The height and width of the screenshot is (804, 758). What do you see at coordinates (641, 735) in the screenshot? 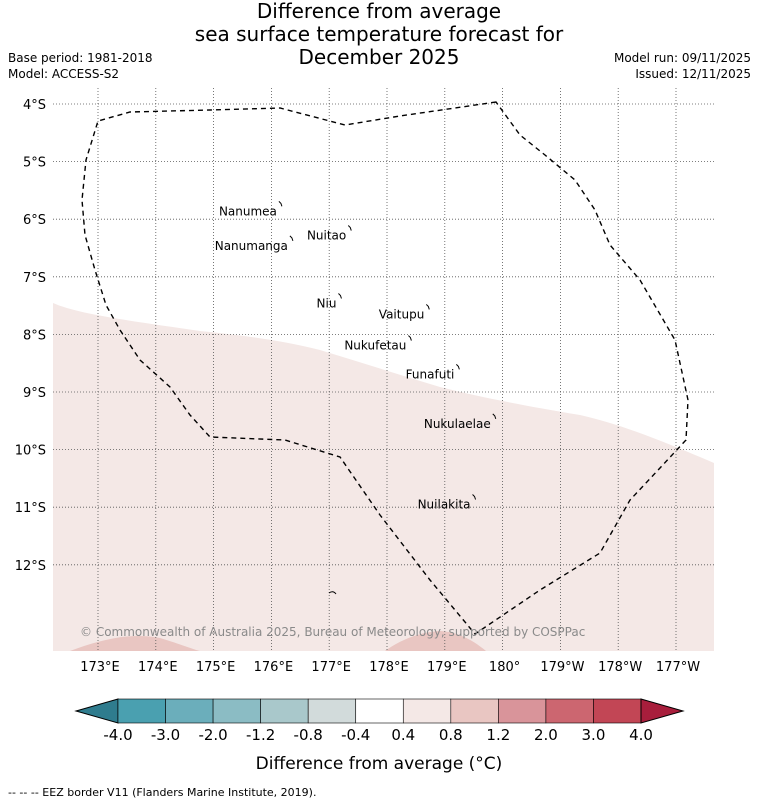
I see `colorbar-tick-label: 4.0` at bounding box center [641, 735].